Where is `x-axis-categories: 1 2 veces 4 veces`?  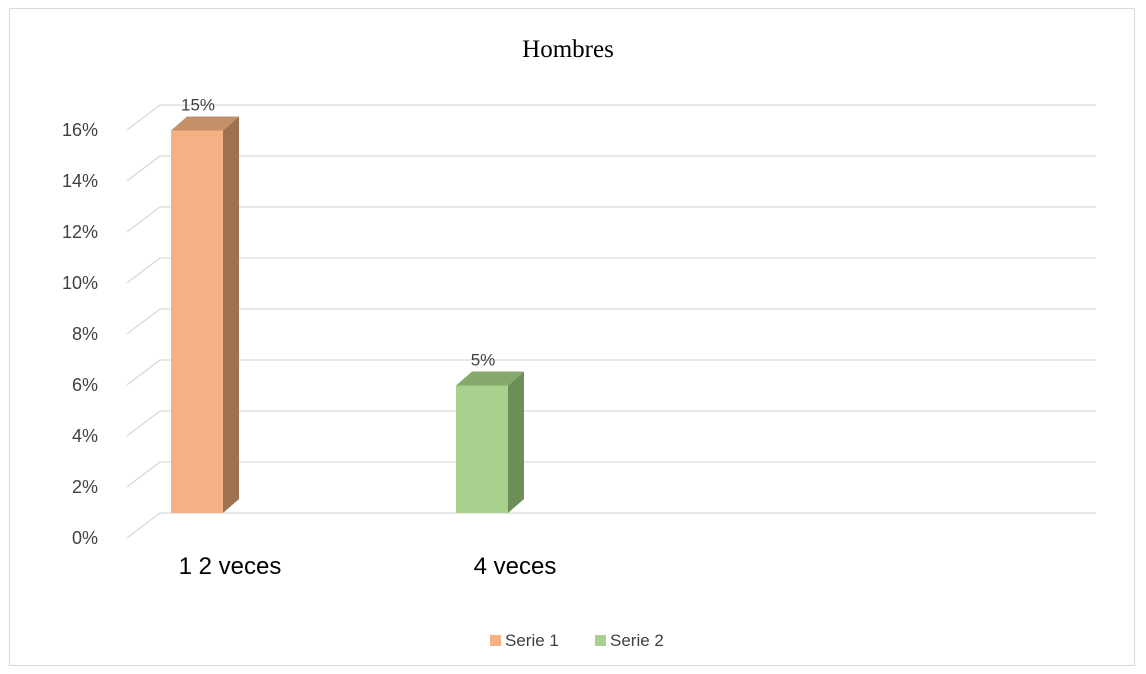 x-axis-categories: 1 2 veces 4 veces is located at coordinates (368, 566).